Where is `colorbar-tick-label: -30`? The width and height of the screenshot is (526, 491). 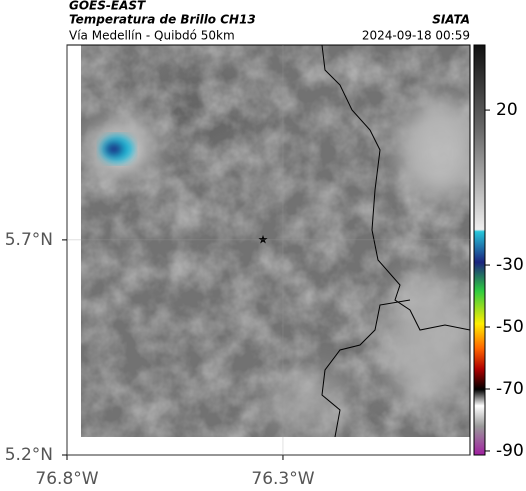 colorbar-tick-label: -30 is located at coordinates (510, 265).